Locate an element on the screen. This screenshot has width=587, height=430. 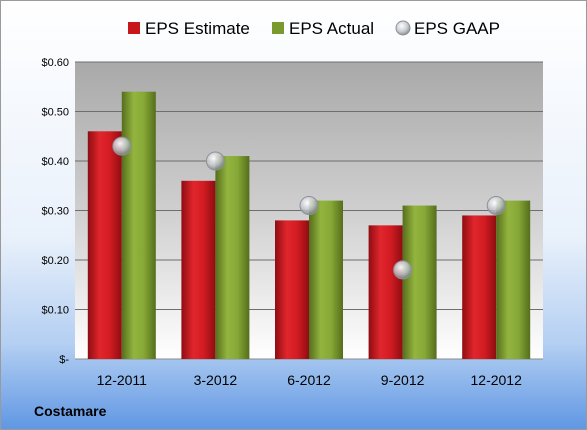
x-tick-label: 9-2012 is located at coordinates (403, 380).